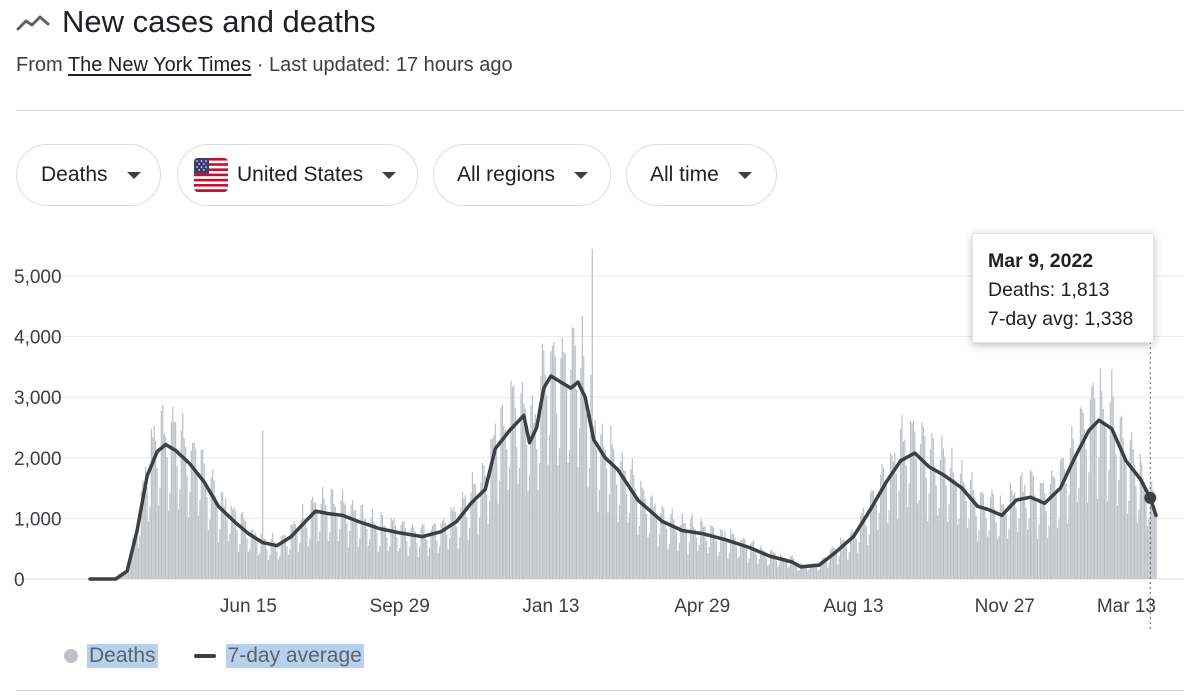 The image size is (1200, 696). I want to click on x-tick-label: Jan 13, so click(550, 606).